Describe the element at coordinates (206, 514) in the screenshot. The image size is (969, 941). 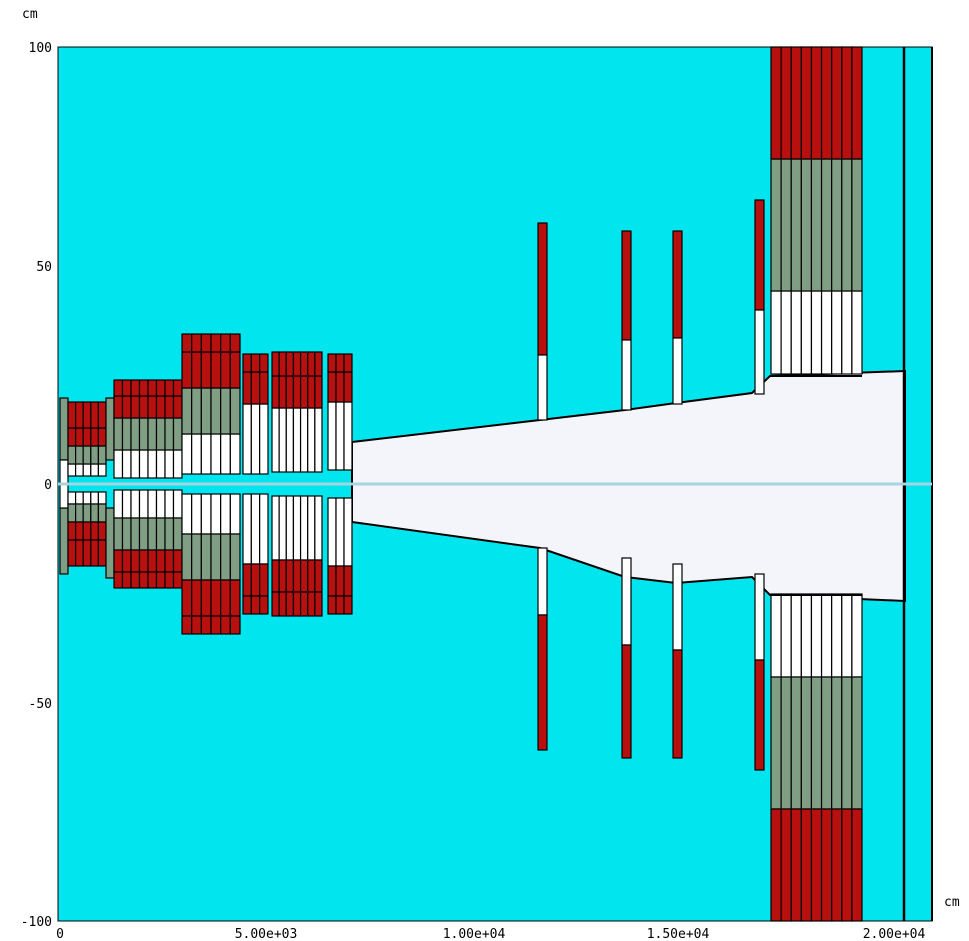
I see `magnet2-seg2-band0-lower` at that location.